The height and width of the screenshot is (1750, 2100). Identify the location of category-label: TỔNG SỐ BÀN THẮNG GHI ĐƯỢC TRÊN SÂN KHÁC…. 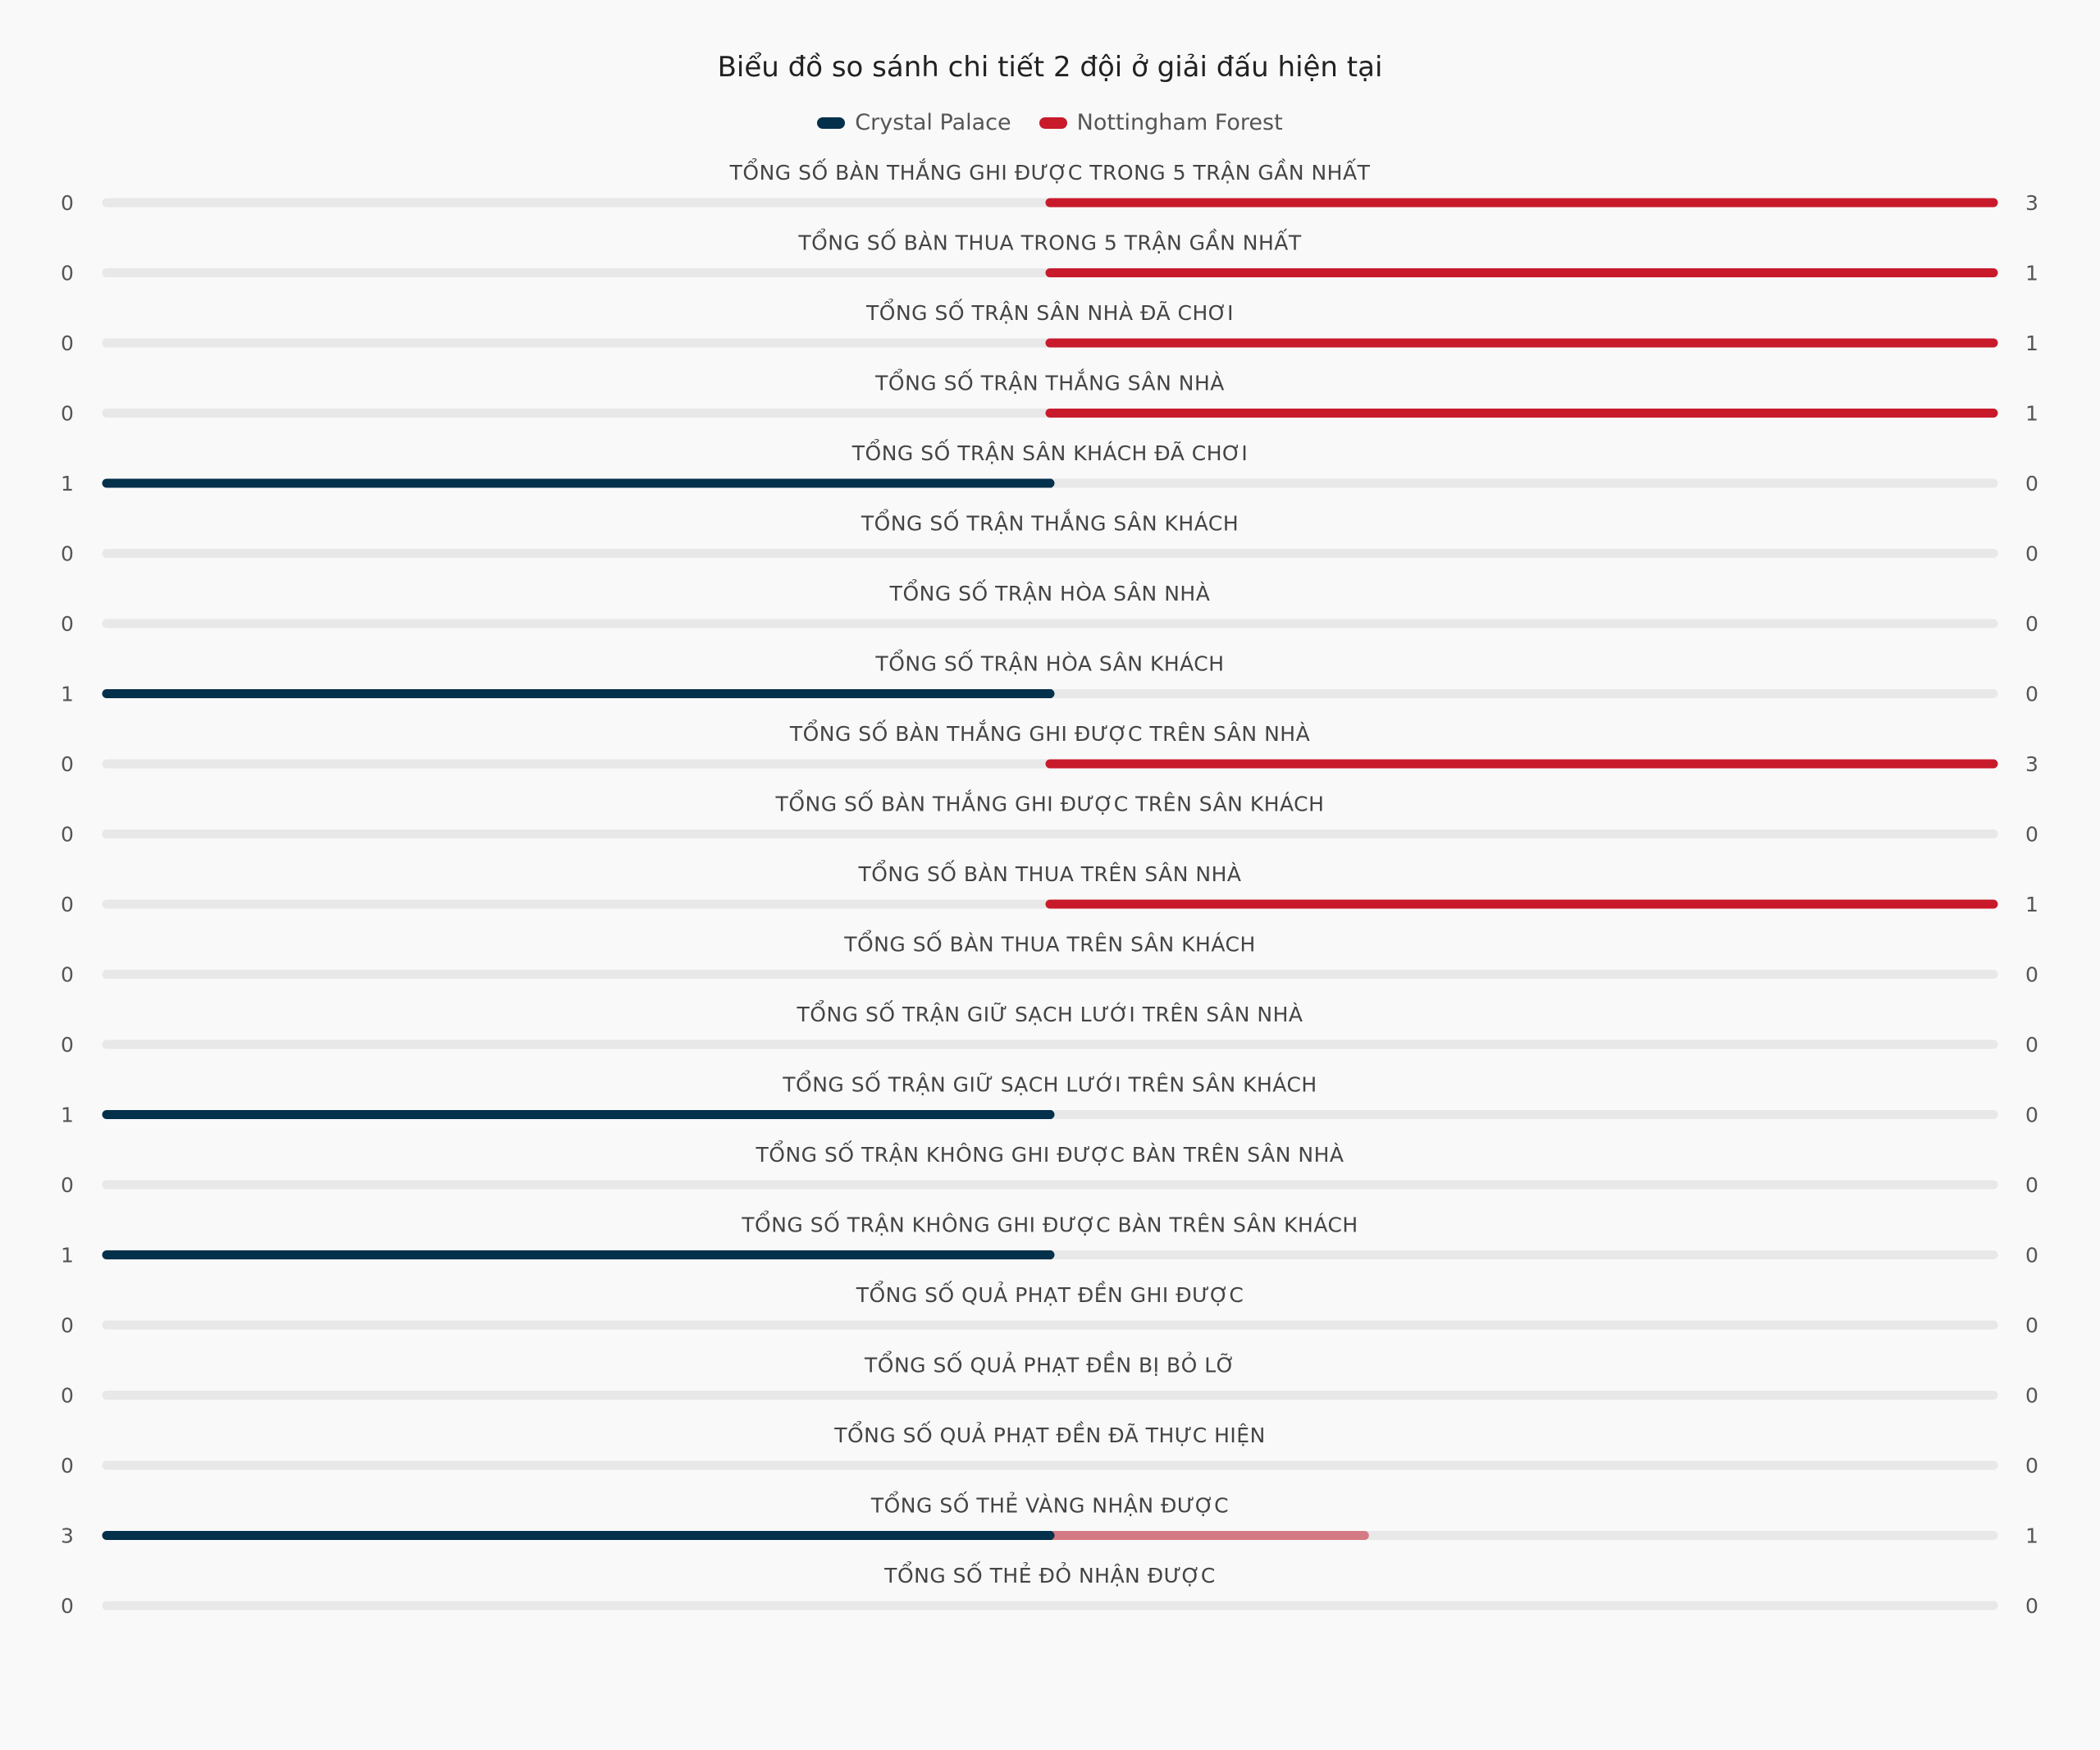
(1050, 802).